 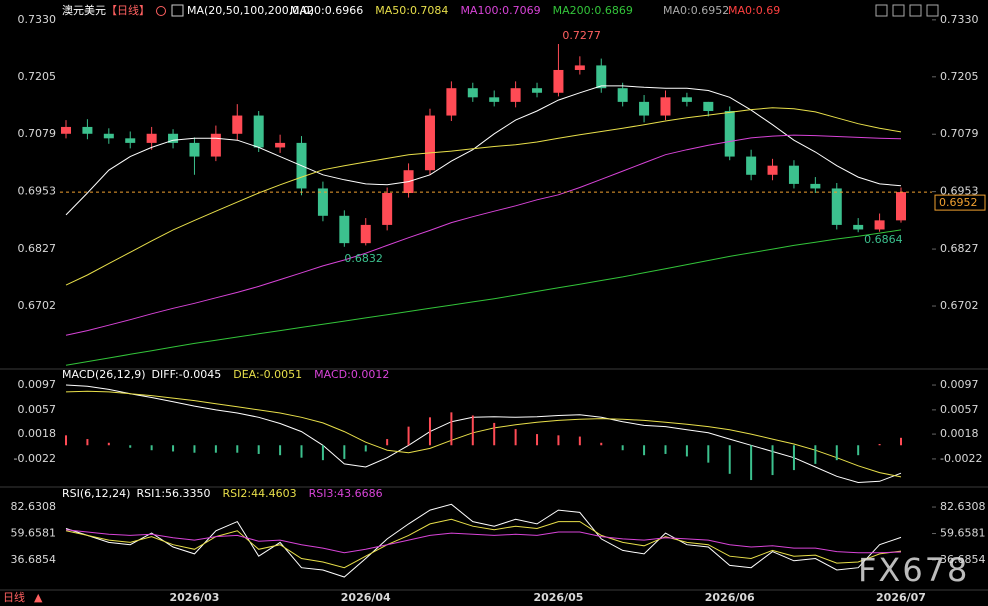 I want to click on legend-entry: MA50:0.7084, so click(x=411, y=10).